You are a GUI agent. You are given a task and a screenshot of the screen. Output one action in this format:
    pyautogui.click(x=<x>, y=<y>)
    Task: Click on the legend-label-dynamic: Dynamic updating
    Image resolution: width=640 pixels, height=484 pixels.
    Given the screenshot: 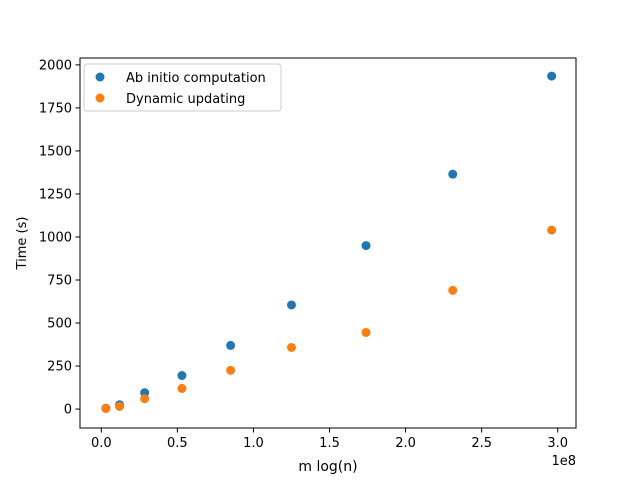 What is the action you would take?
    pyautogui.click(x=185, y=99)
    